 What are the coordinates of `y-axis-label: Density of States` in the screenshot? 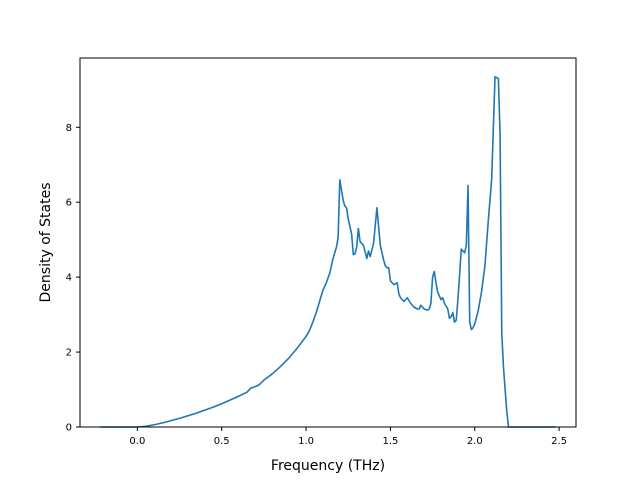 It's located at (46, 243).